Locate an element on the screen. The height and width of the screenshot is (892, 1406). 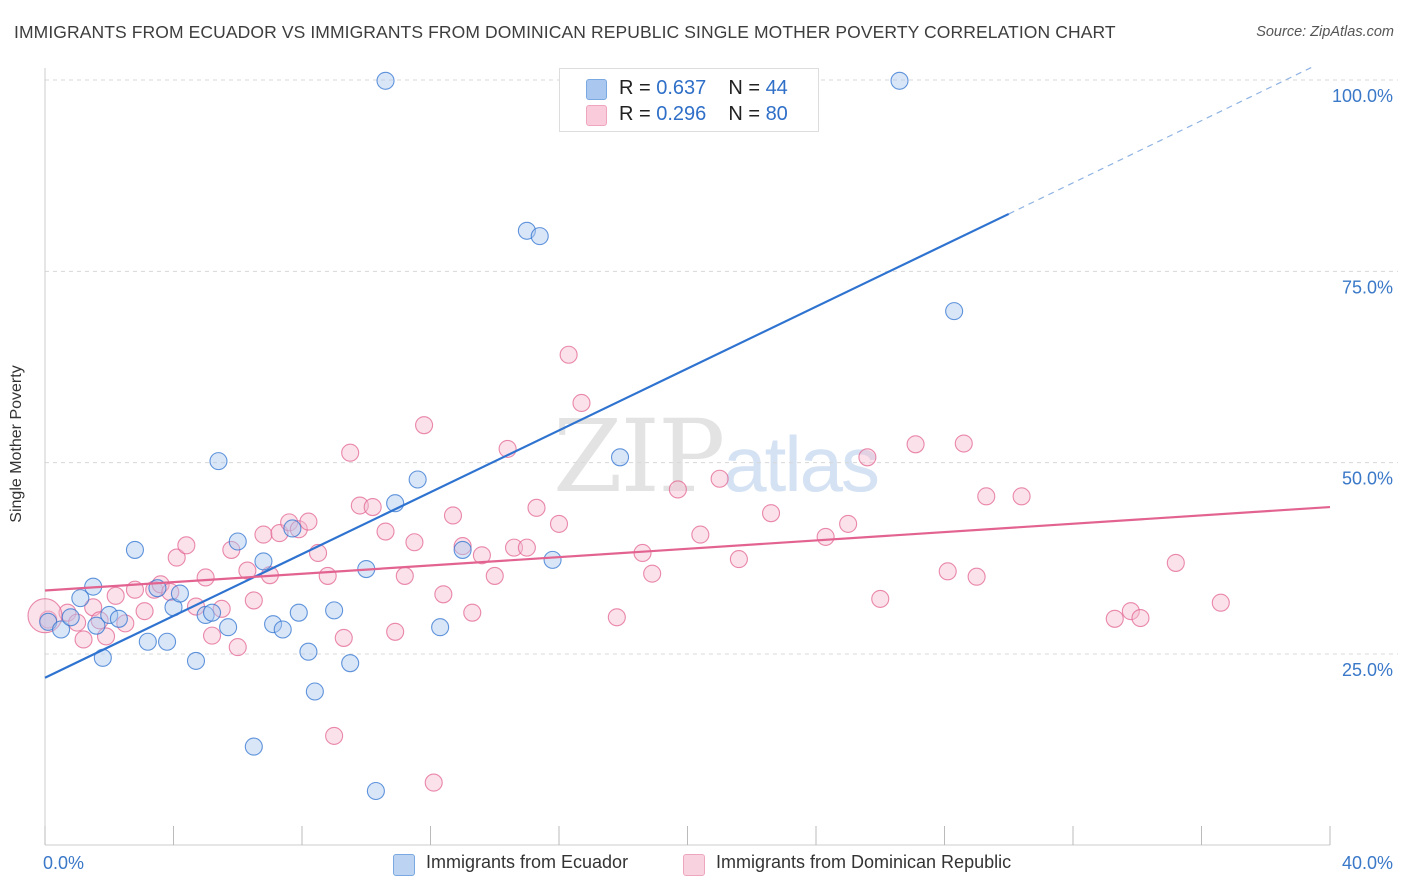
x-tick-label: 40.0% is located at coordinates (1367, 863).